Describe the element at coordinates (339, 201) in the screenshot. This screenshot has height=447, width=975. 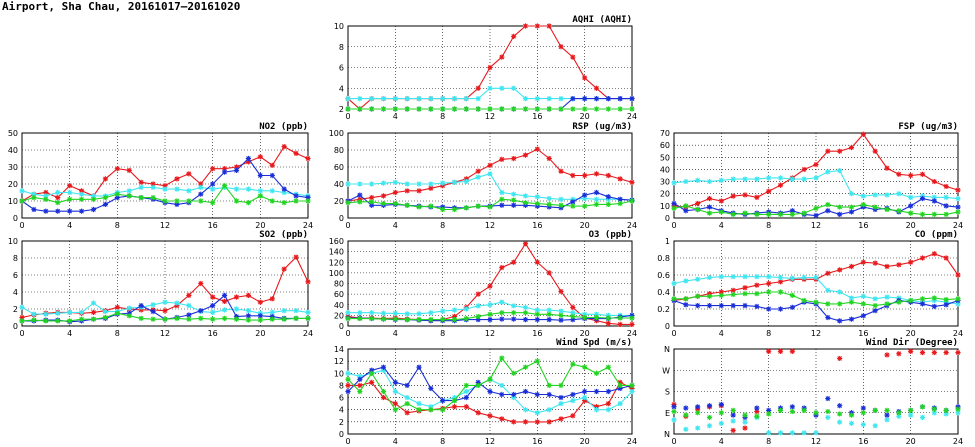
I see `y-tick-label: 20` at that location.